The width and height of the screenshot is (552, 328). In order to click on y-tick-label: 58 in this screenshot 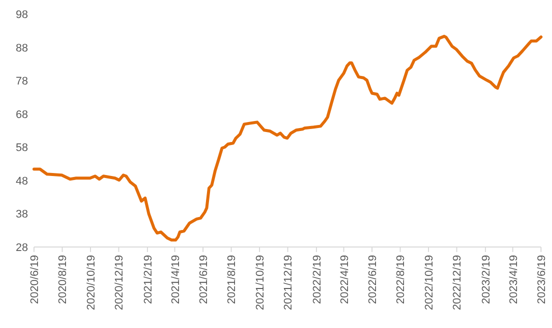, I will do `click(22, 148)`.